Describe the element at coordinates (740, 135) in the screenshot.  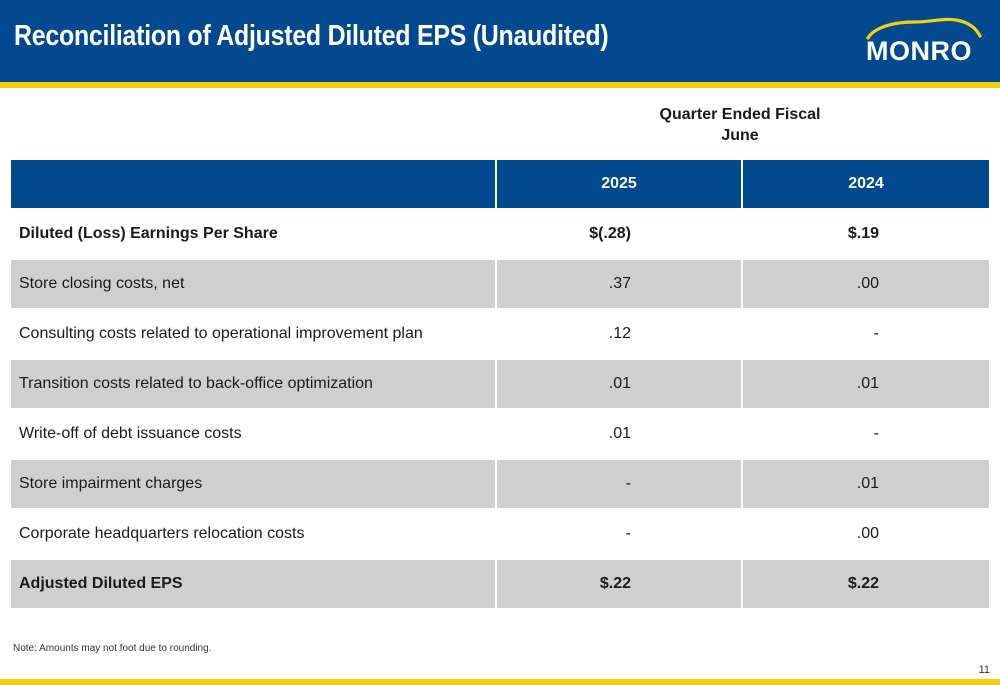
I see `period-header-line2: June` at that location.